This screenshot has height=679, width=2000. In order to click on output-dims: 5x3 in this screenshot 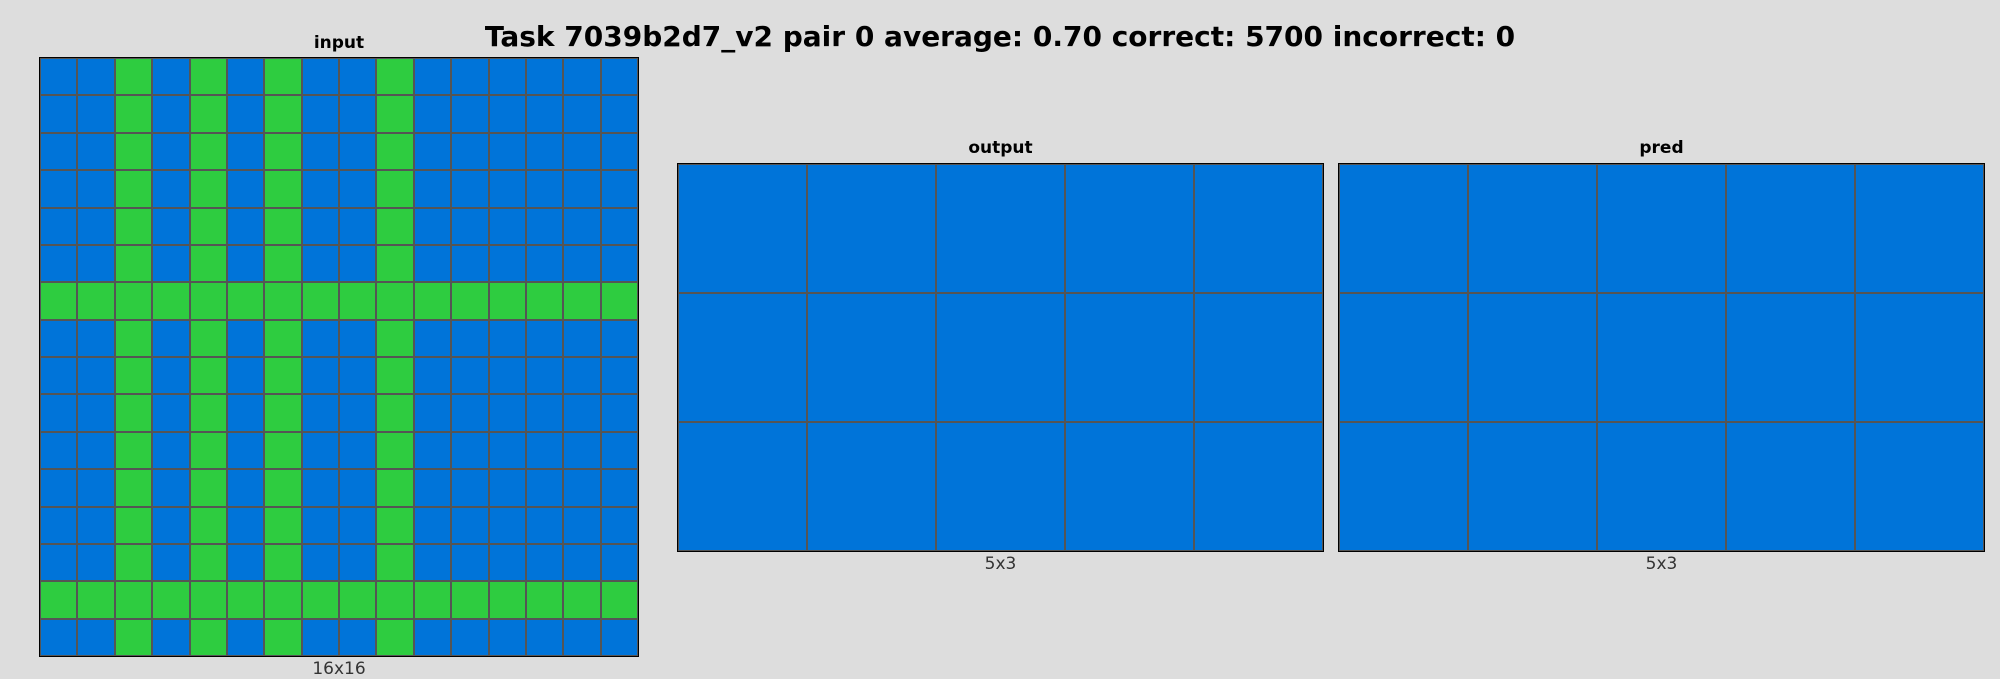, I will do `click(1000, 564)`.